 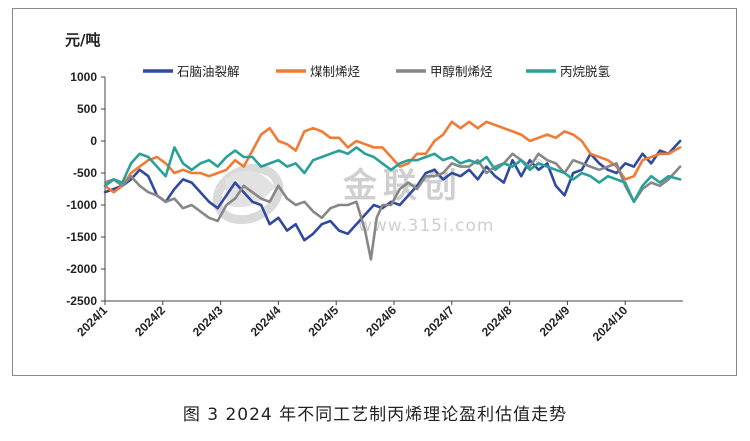 I want to click on x-tick-label: 2024/10, so click(x=610, y=323).